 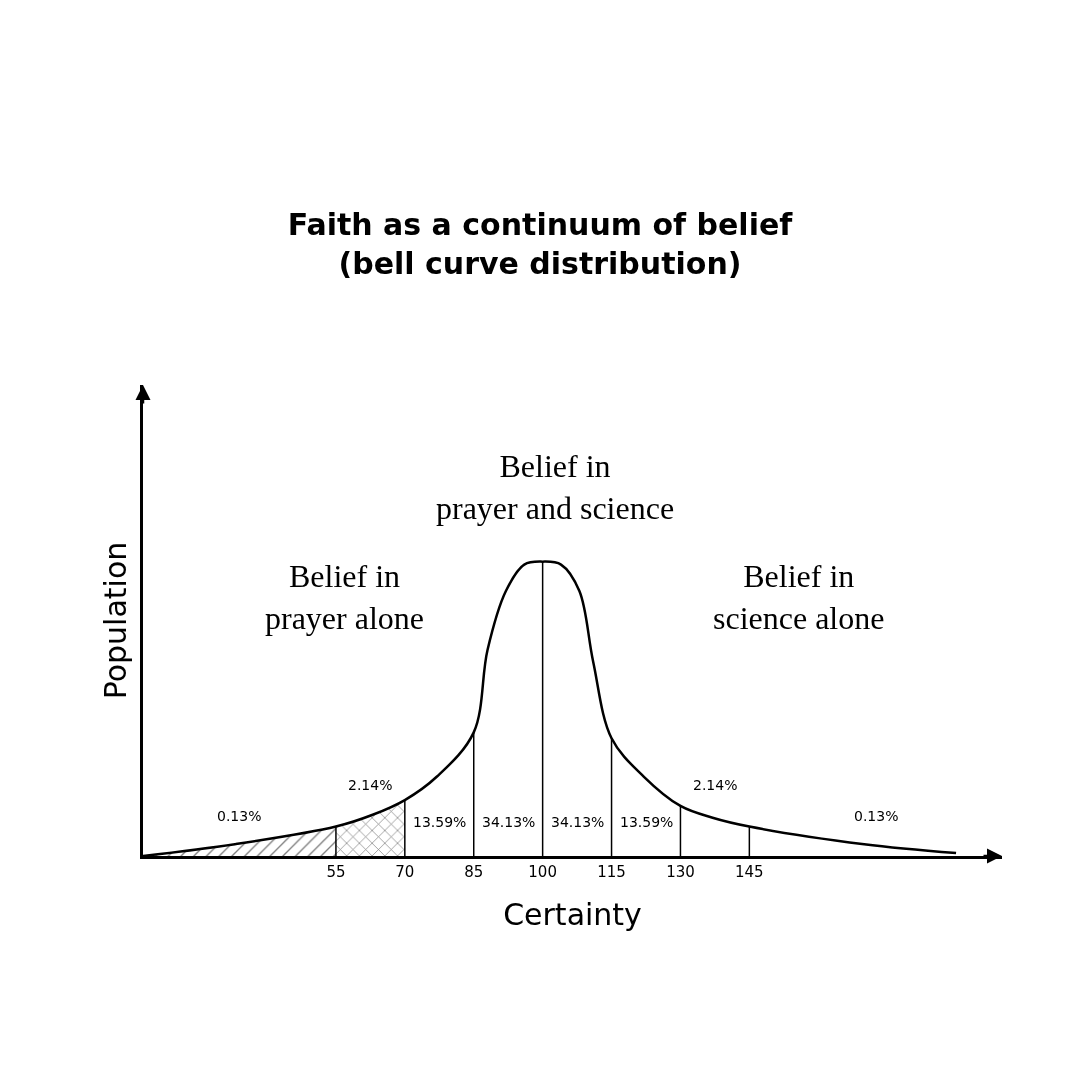 What do you see at coordinates (611, 871) in the screenshot?
I see `x-tick-label: 115` at bounding box center [611, 871].